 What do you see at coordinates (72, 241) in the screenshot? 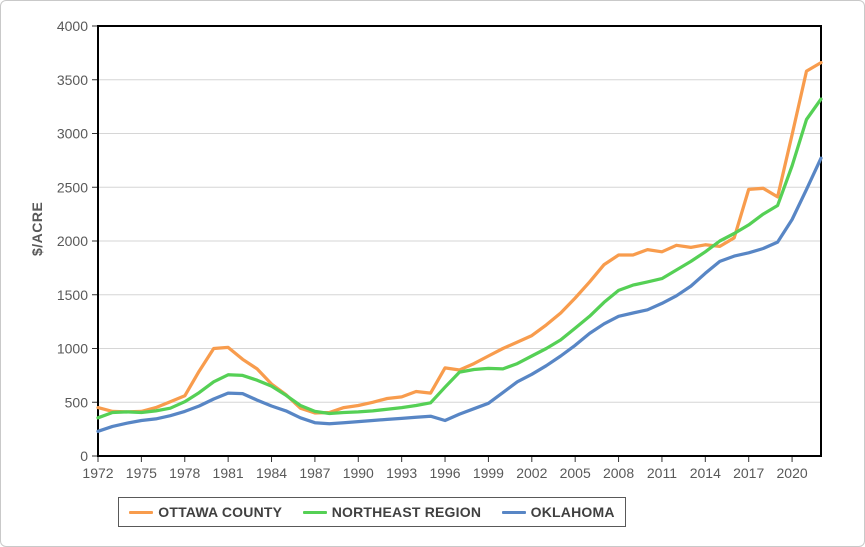
I see `y-tick-label-2000: 2000` at bounding box center [72, 241].